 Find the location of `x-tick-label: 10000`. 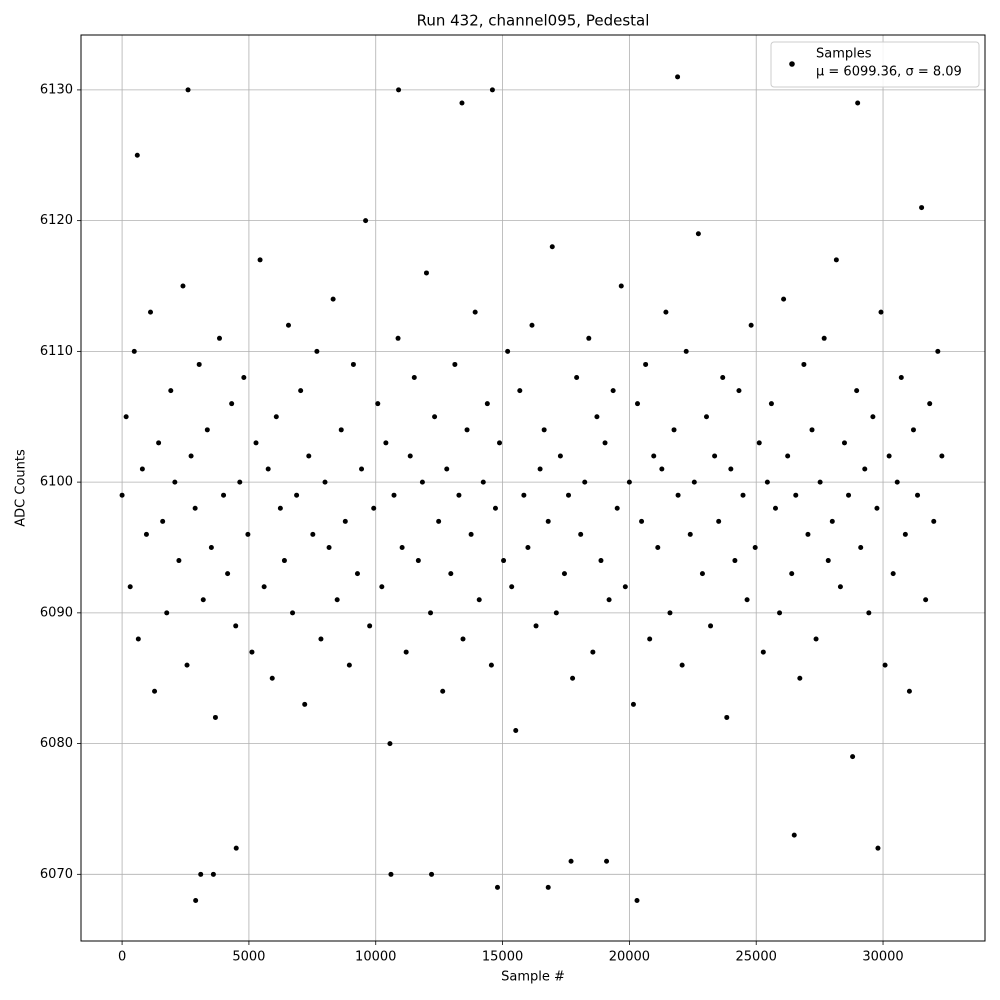

x-tick-label: 10000 is located at coordinates (375, 957).